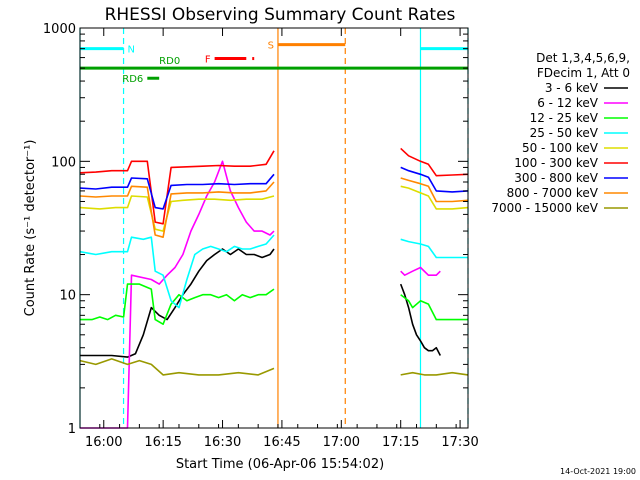 The height and width of the screenshot is (480, 640). Describe the element at coordinates (556, 163) in the screenshot. I see `legend-label-5: 100 - 300 keV` at that location.